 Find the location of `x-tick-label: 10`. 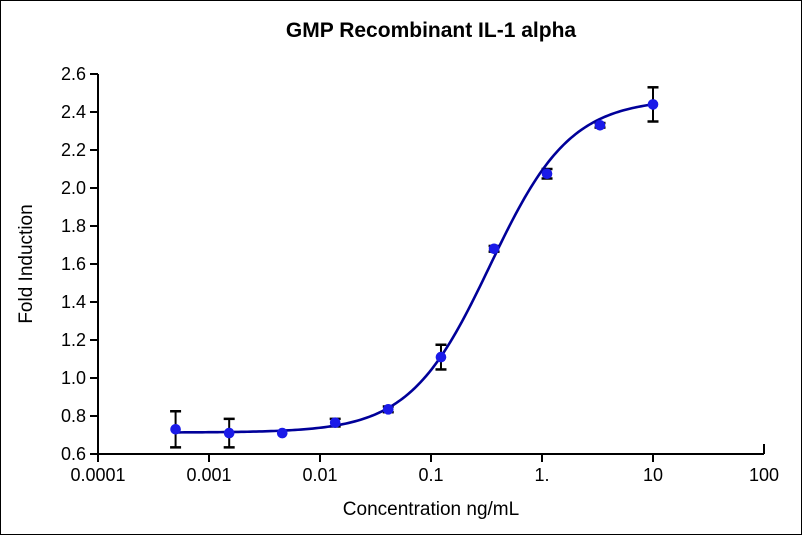

x-tick-label: 10 is located at coordinates (653, 475).